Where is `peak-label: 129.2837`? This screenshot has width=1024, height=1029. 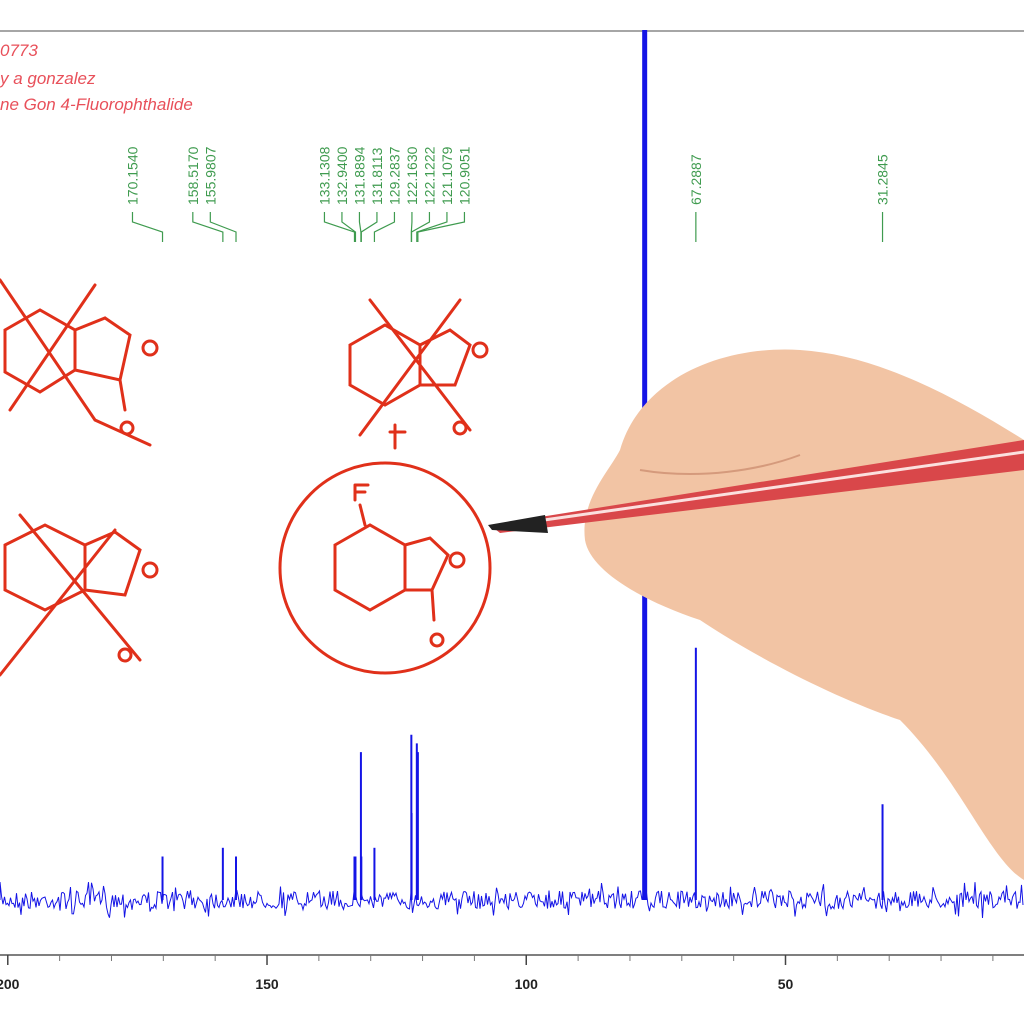 peak-label: 129.2837 is located at coordinates (394, 175).